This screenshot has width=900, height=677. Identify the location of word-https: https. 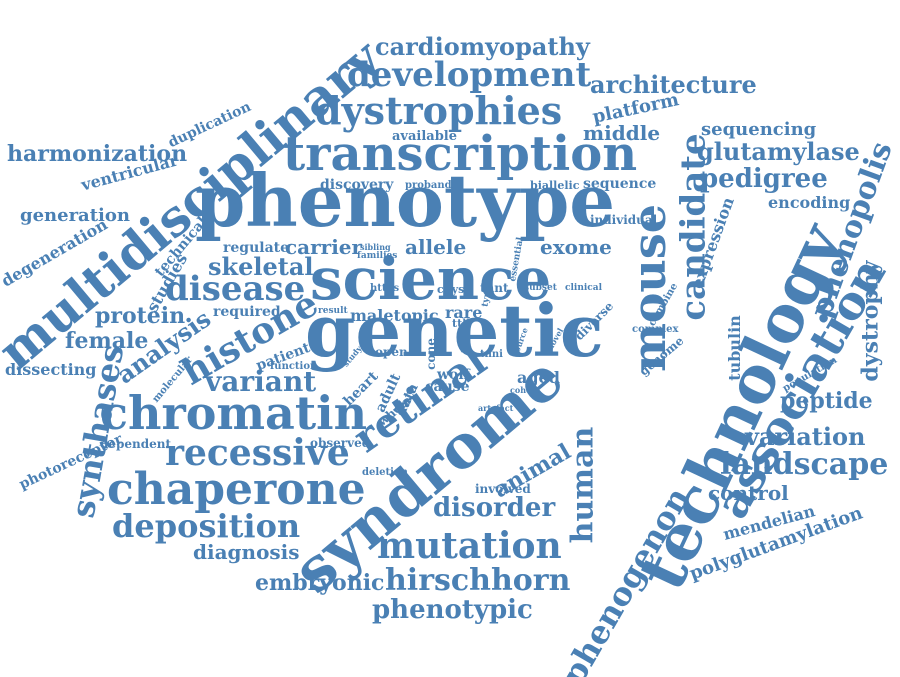
(385, 288).